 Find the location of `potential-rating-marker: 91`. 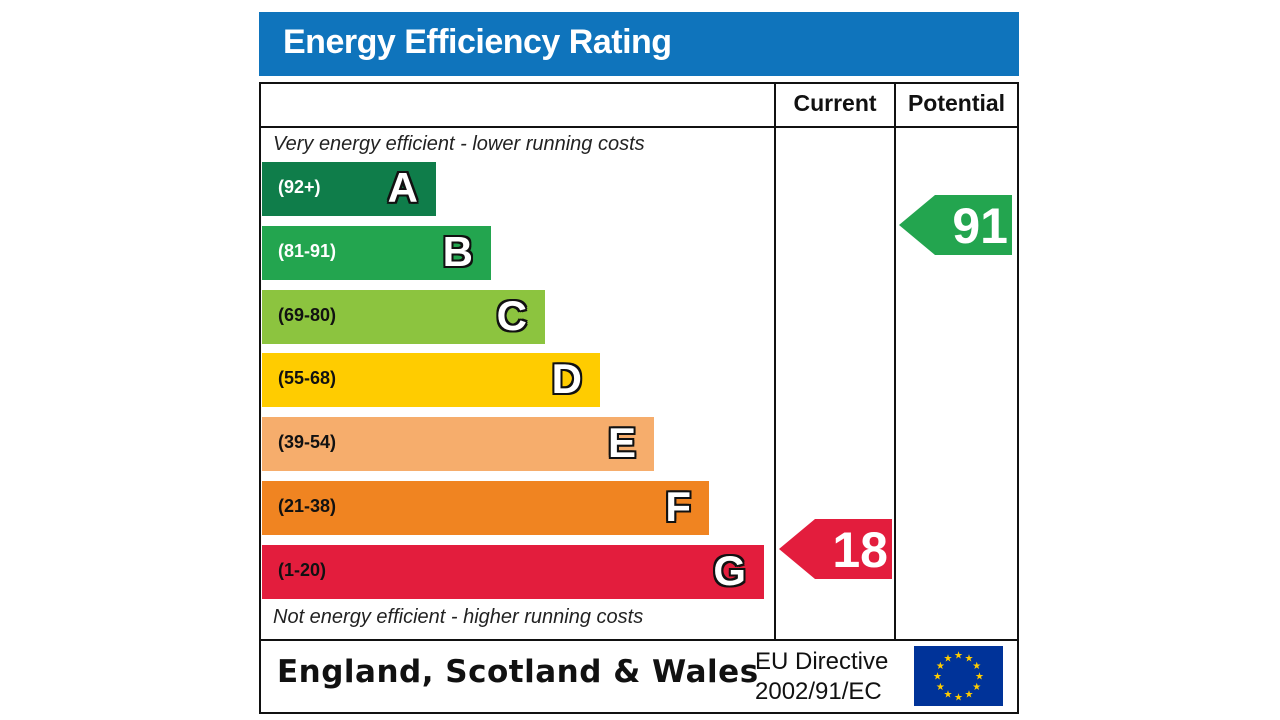

potential-rating-marker: 91 is located at coordinates (955, 225).